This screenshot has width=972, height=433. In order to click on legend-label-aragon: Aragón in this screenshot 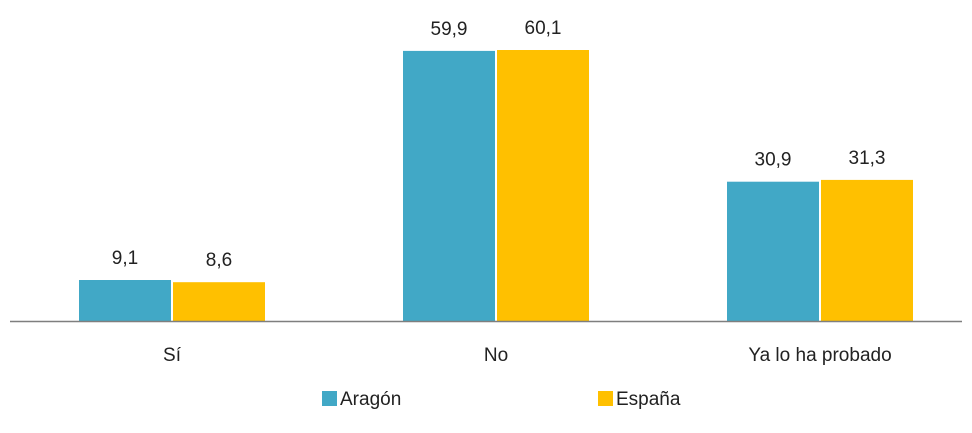, I will do `click(370, 399)`.